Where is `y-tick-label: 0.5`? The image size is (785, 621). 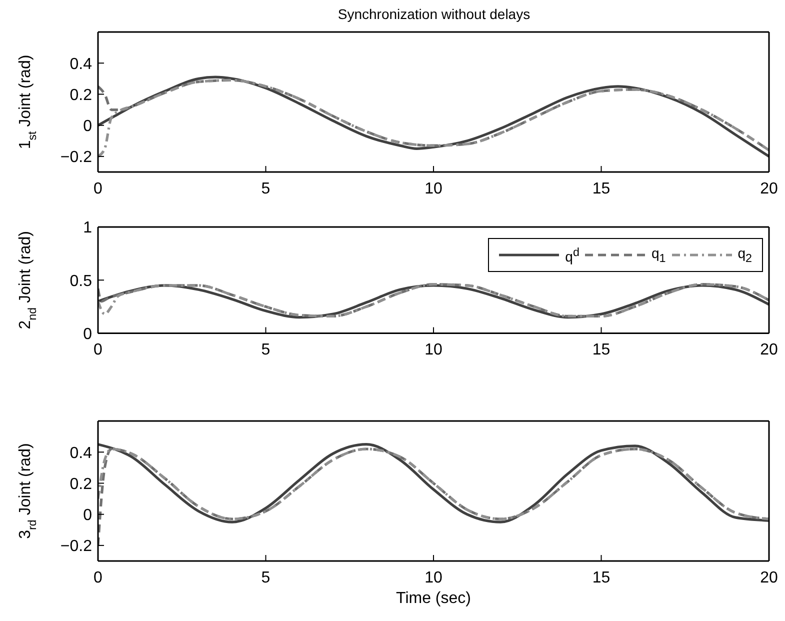 y-tick-label: 0.5 is located at coordinates (81, 281).